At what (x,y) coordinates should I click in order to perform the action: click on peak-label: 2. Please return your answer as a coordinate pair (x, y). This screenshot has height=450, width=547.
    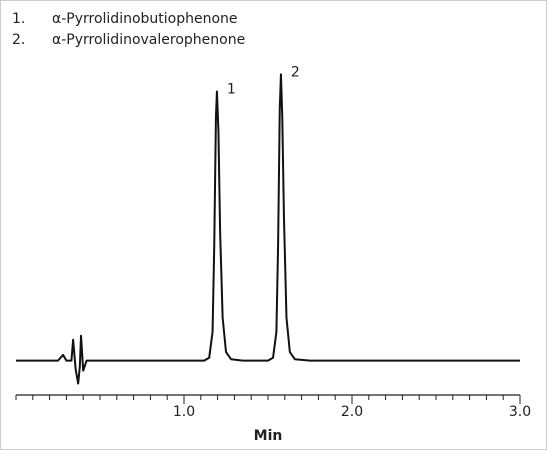
    Looking at the image, I should click on (295, 72).